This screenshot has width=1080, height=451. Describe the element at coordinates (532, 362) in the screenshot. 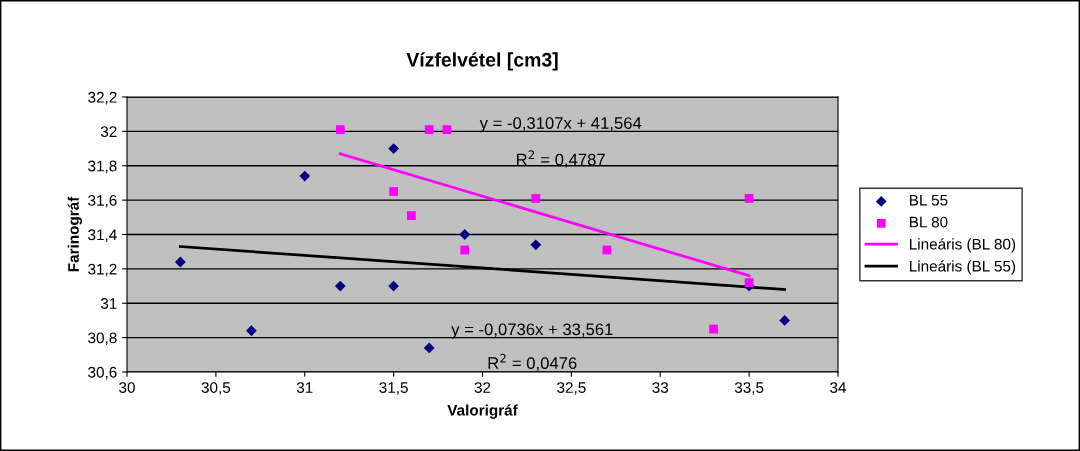

I see `annotation: R$^{2}$ = 0,0476` at that location.